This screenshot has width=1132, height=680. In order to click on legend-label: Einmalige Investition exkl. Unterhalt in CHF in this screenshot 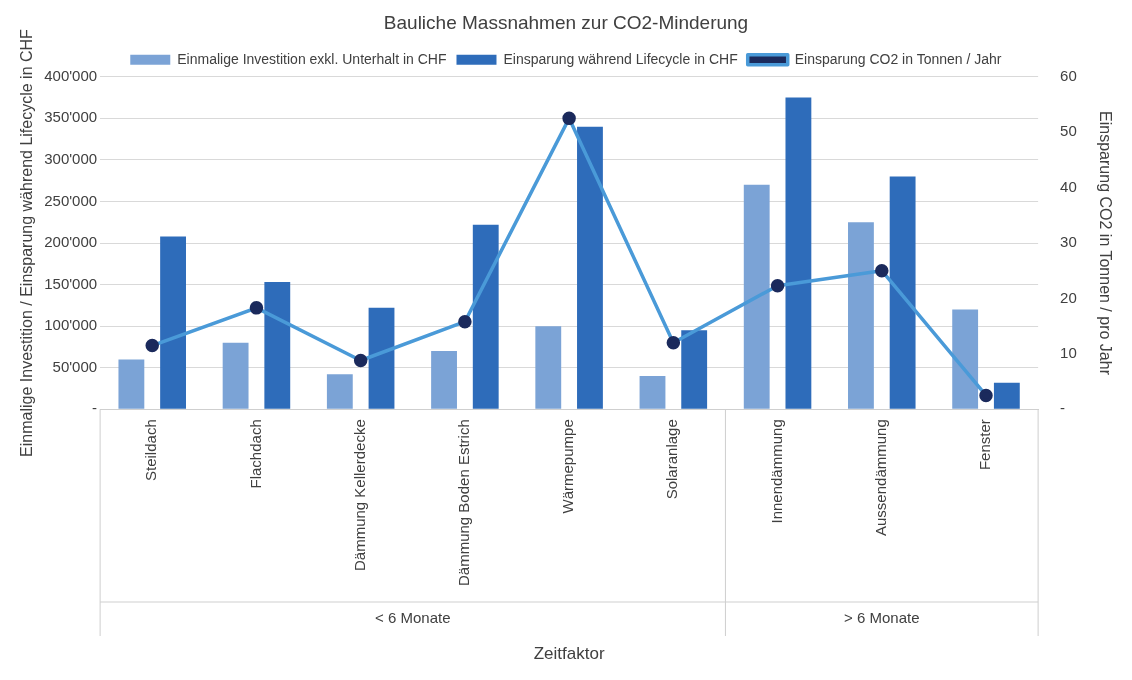, I will do `click(312, 58)`.